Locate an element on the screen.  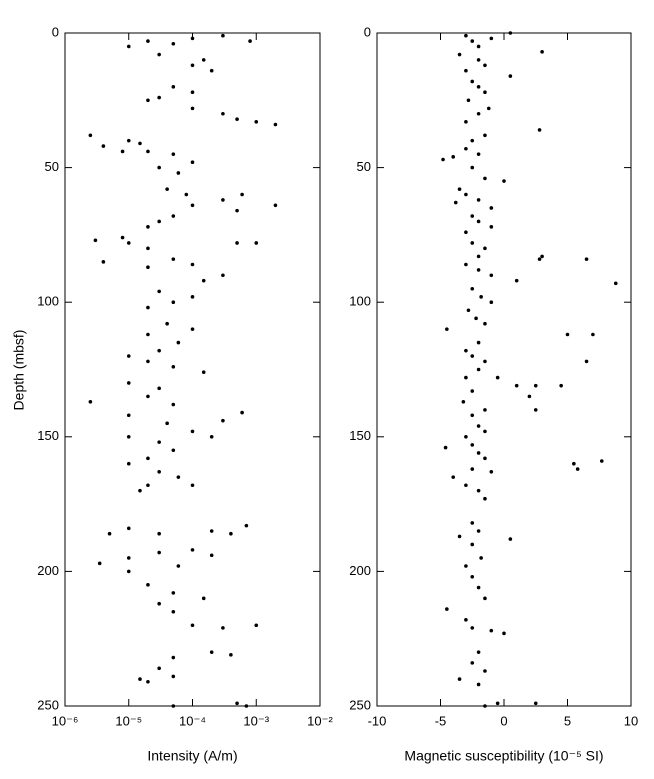
x-tick-label: 5 is located at coordinates (567, 720).